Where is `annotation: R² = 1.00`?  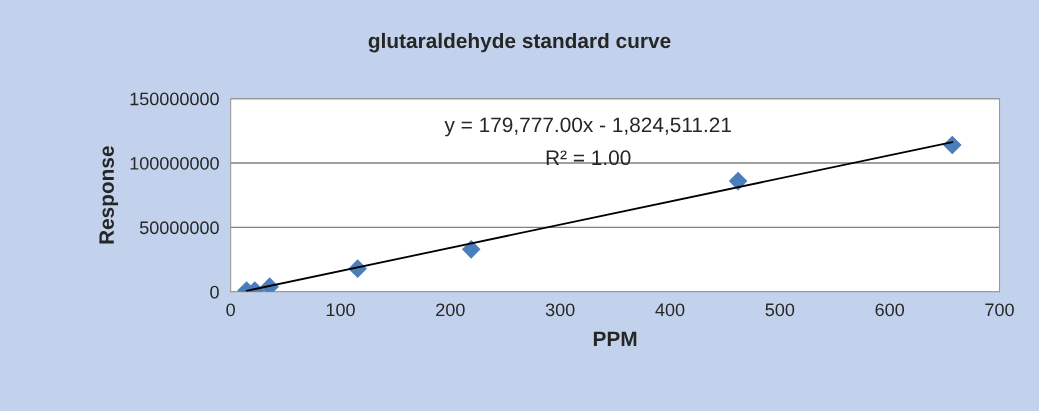
annotation: R² = 1.00 is located at coordinates (588, 158).